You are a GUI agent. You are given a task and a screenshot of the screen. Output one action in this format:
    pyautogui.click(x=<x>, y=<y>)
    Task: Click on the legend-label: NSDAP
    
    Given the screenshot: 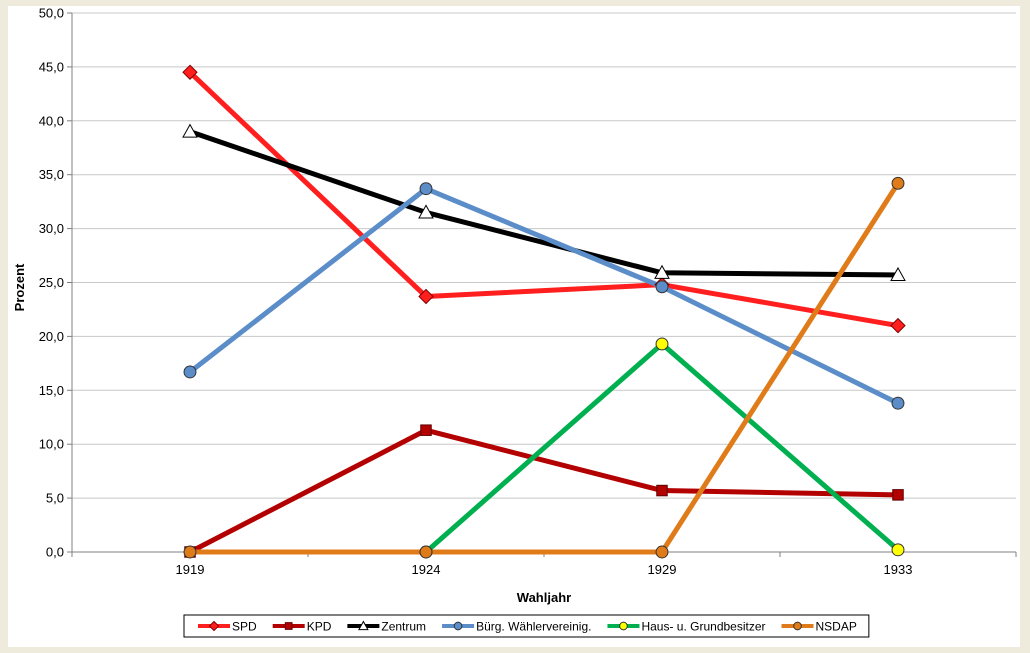 What is the action you would take?
    pyautogui.click(x=836, y=627)
    